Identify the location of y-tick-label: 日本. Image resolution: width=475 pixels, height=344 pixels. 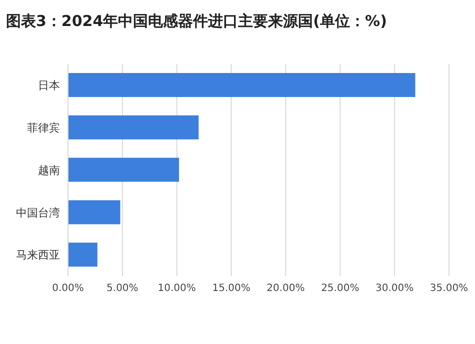
(49, 85).